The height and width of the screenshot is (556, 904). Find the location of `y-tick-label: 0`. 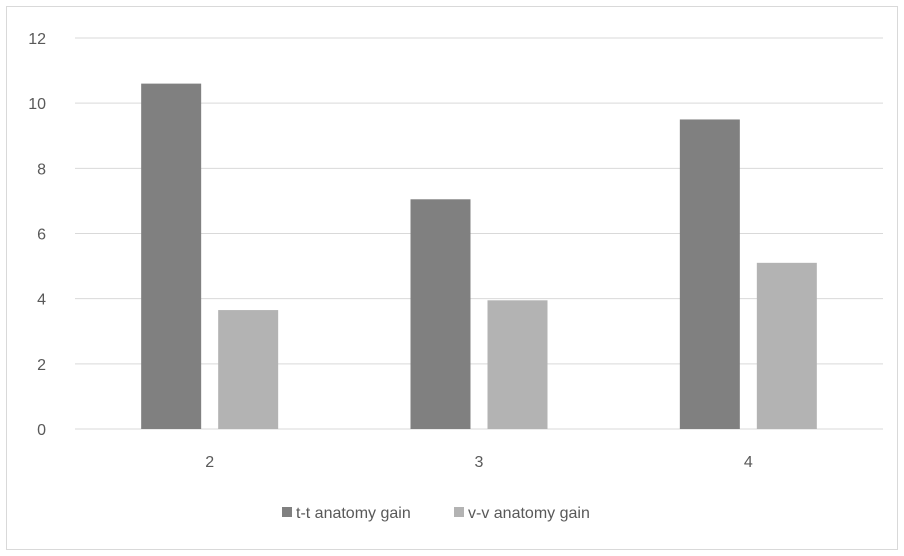

y-tick-label: 0 is located at coordinates (41, 430).